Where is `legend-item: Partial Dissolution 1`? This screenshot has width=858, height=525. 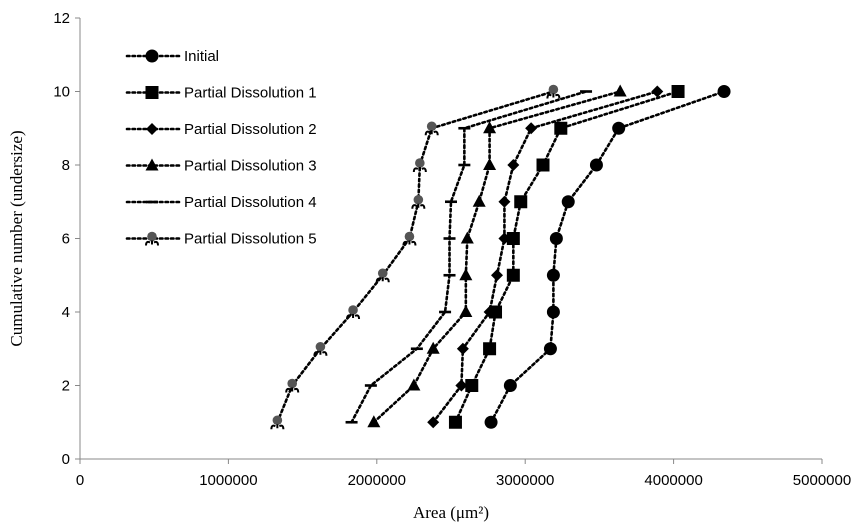 legend-item: Partial Dissolution 1 is located at coordinates (221, 93).